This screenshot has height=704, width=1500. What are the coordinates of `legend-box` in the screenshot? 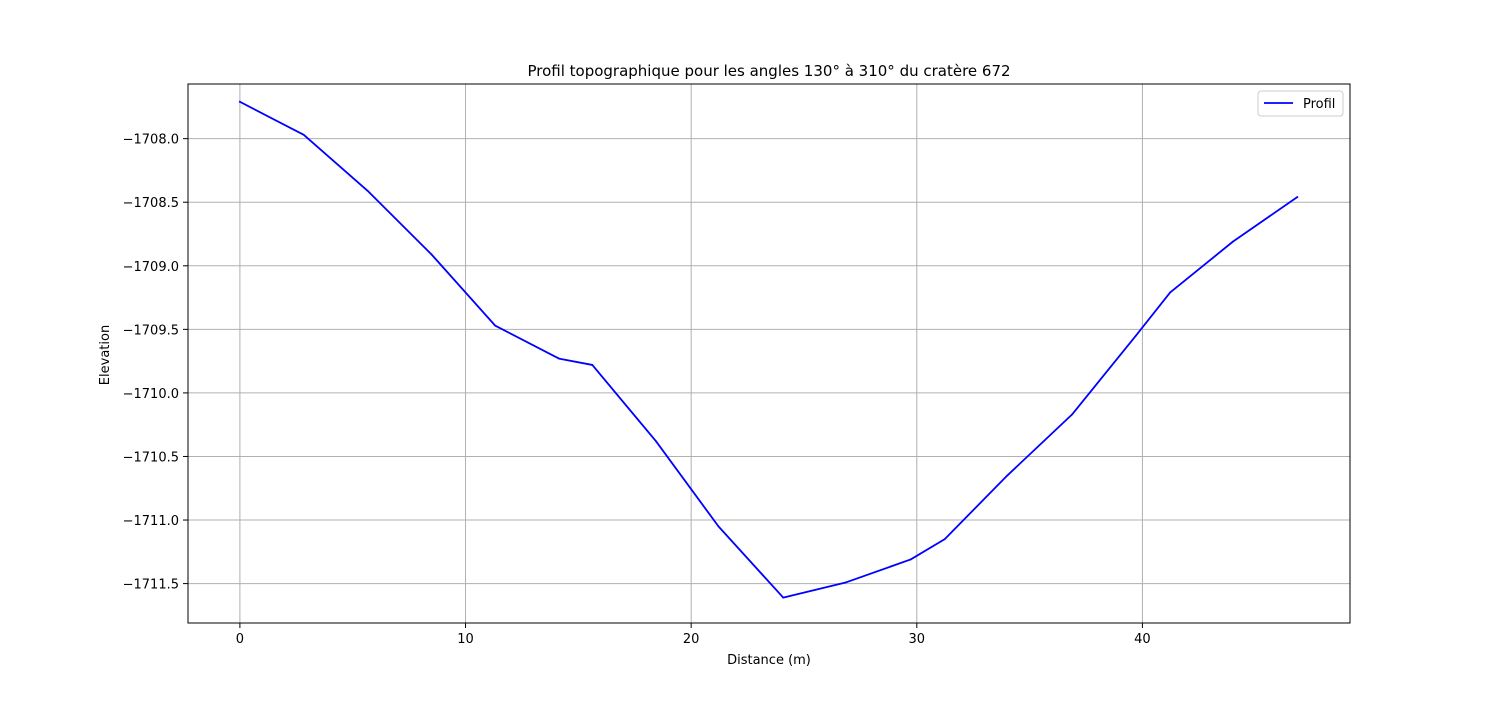 It's located at (1300, 103).